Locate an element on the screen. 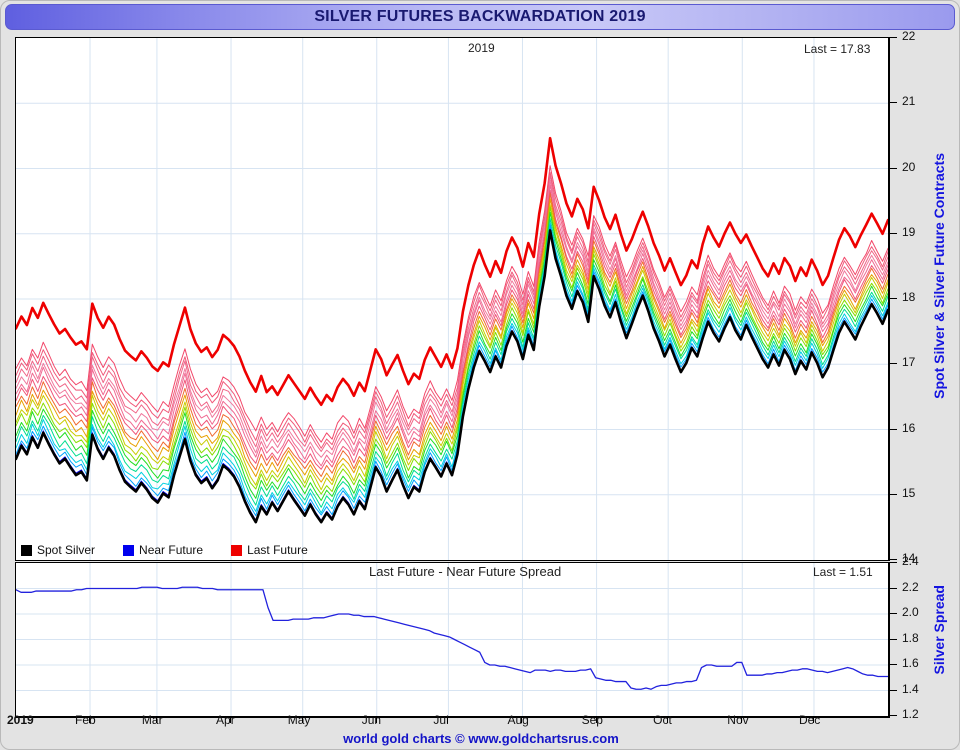 The image size is (960, 750). spread-y-tick-label: 1.4 is located at coordinates (910, 688).